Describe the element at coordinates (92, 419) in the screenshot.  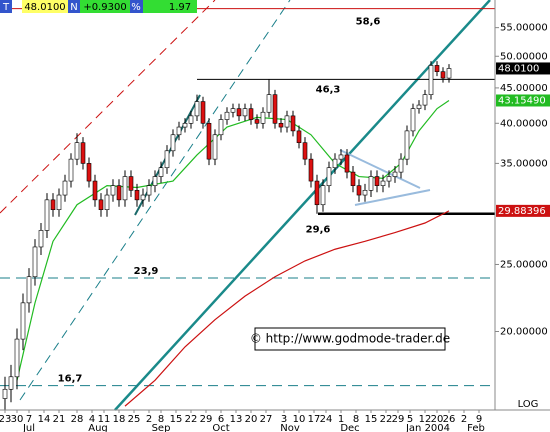
I see `x-tick-label: 4` at that location.